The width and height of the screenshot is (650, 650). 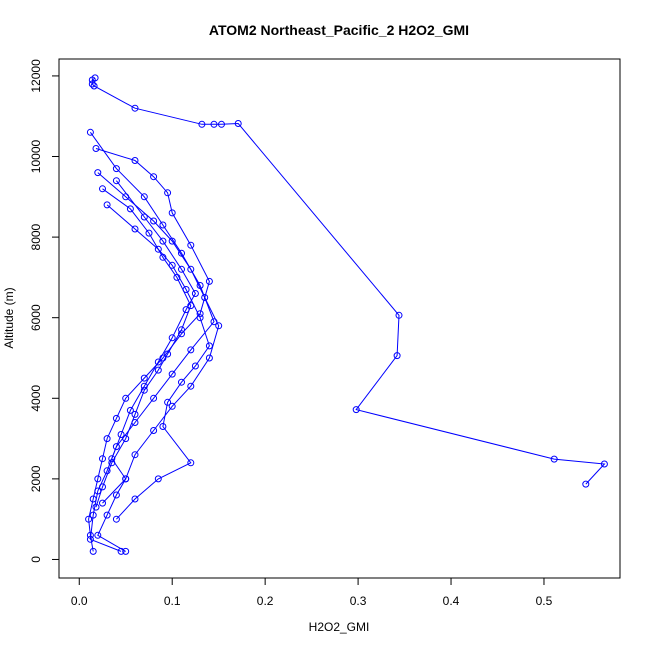 I want to click on y-tick-label: 4000, so click(x=36, y=398).